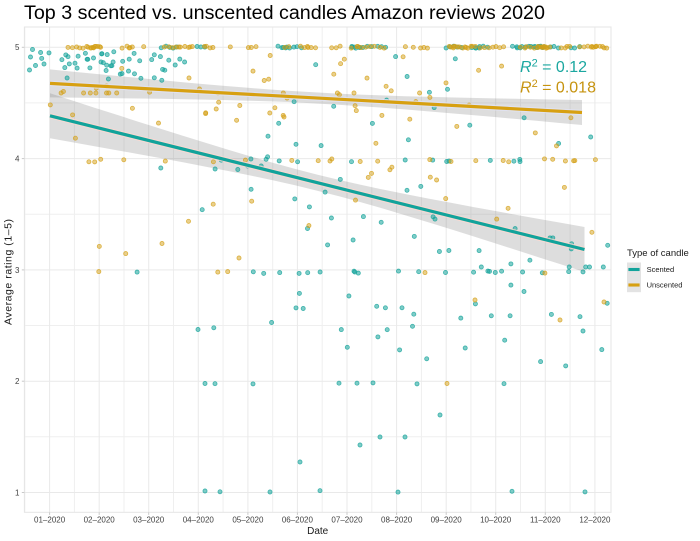  I want to click on svg-text: Average rating (1–5), so click(9, 271).